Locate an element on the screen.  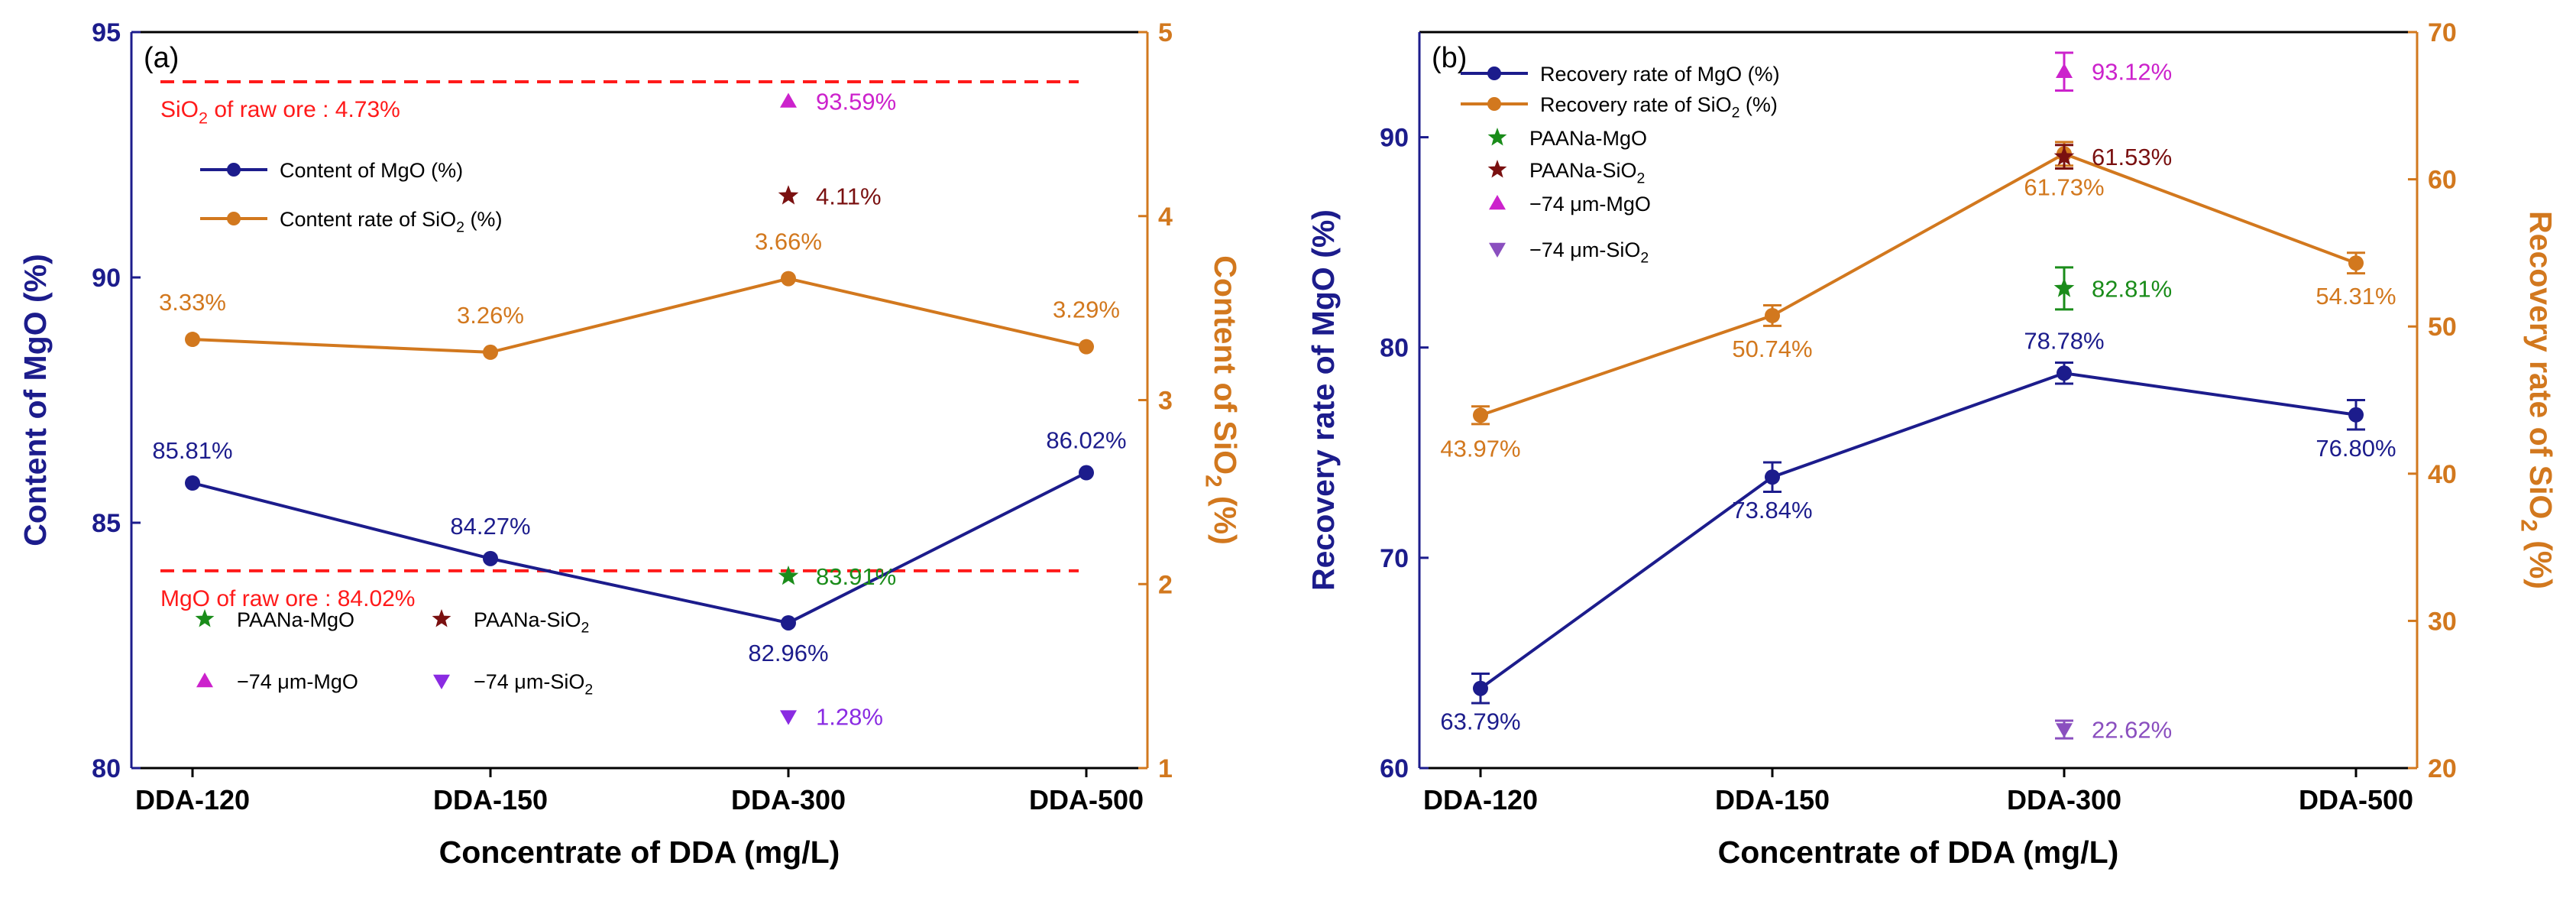
data-label: 61.73% is located at coordinates (2064, 187).